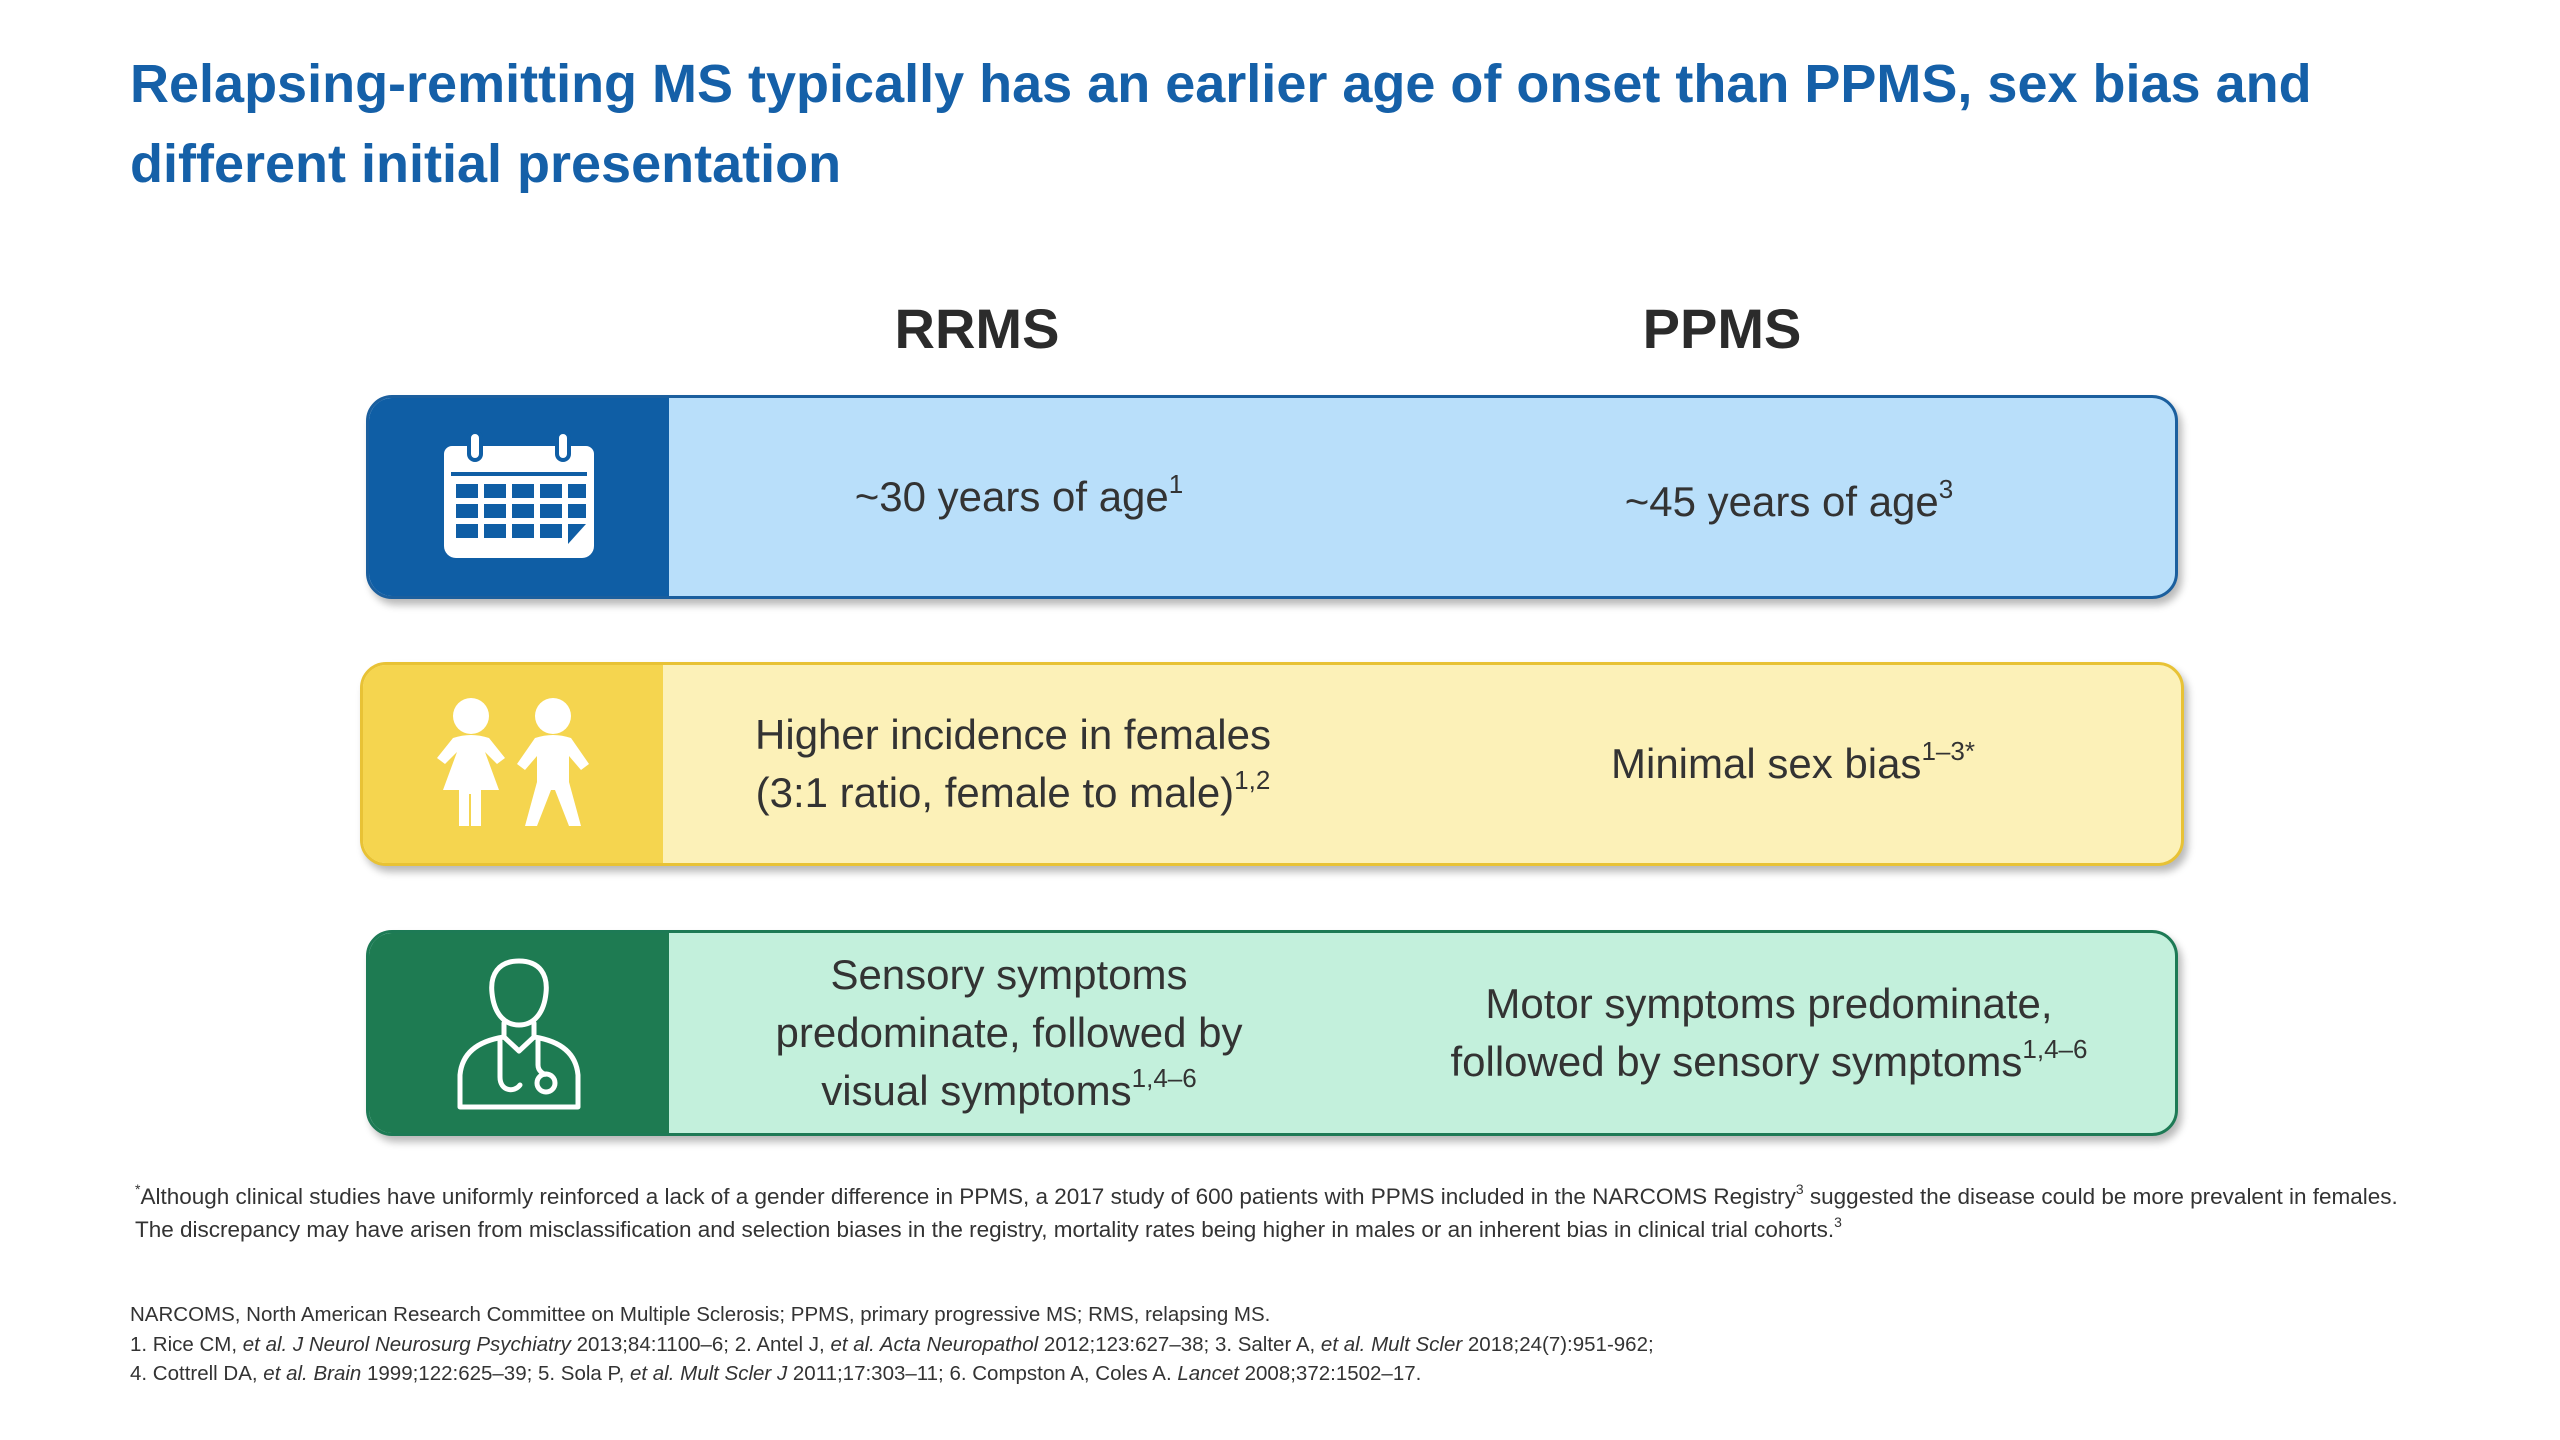  Describe the element at coordinates (1722, 328) in the screenshot. I see `column-header-ppms: PPMS` at that location.